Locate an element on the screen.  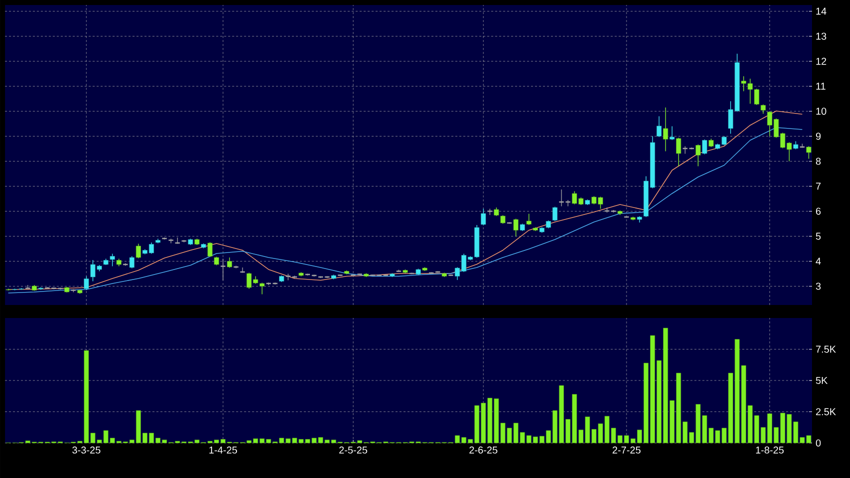
y-tick-label: 13 is located at coordinates (821, 36).